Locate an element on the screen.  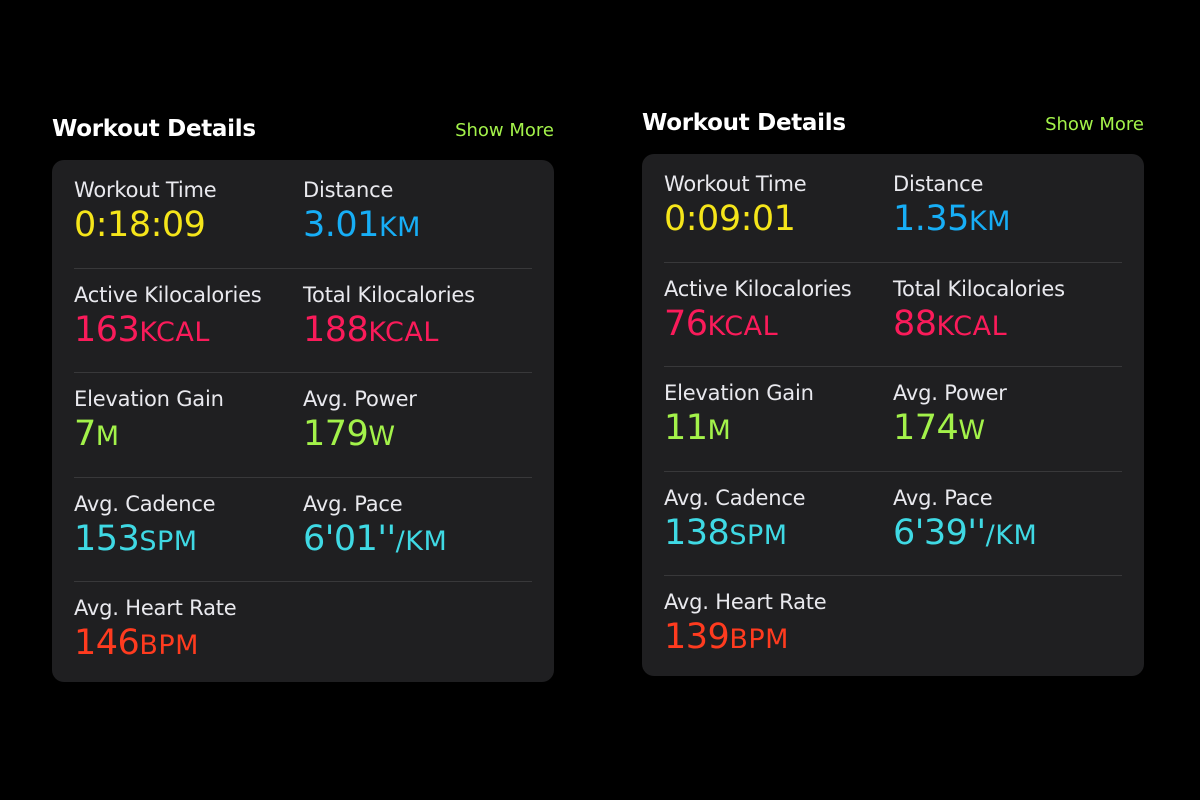
metric-avg-heart-rate: Avg. Heart Rate 146BPM is located at coordinates (199, 640).